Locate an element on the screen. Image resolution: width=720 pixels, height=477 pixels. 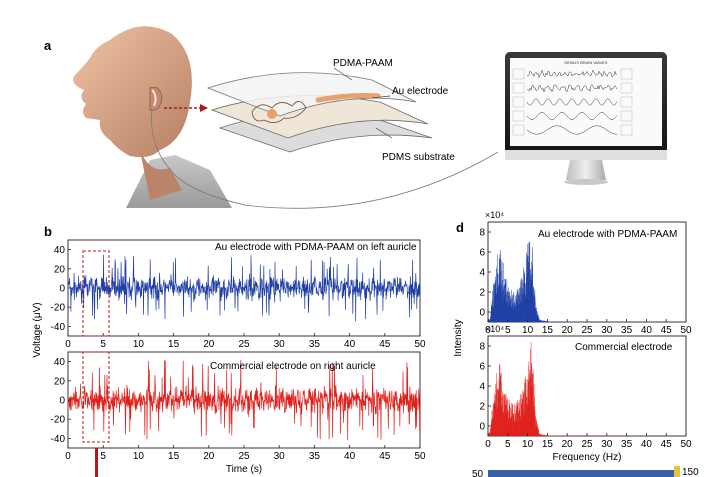
bottom-strip: 50 150 is located at coordinates (585, 471).